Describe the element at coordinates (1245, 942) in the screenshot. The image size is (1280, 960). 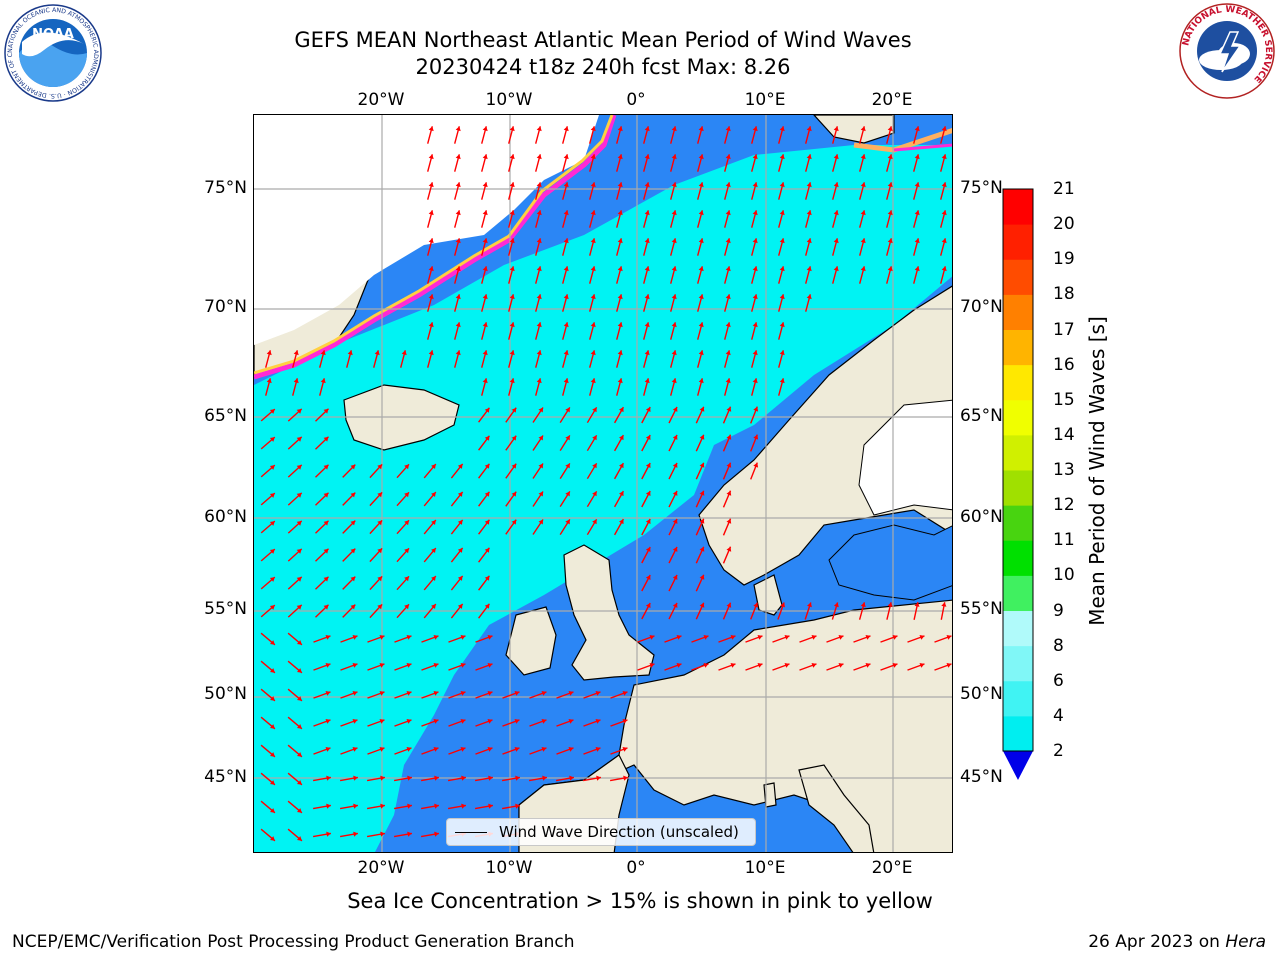
I see `footer-machine: Hera` at that location.